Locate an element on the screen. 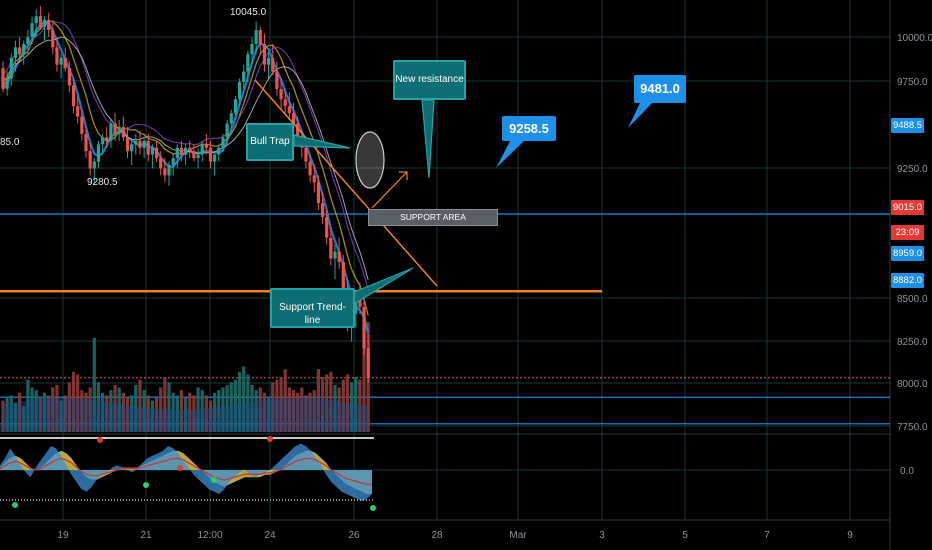 The image size is (932, 550). price-label-9481: 9481.0 is located at coordinates (660, 89).